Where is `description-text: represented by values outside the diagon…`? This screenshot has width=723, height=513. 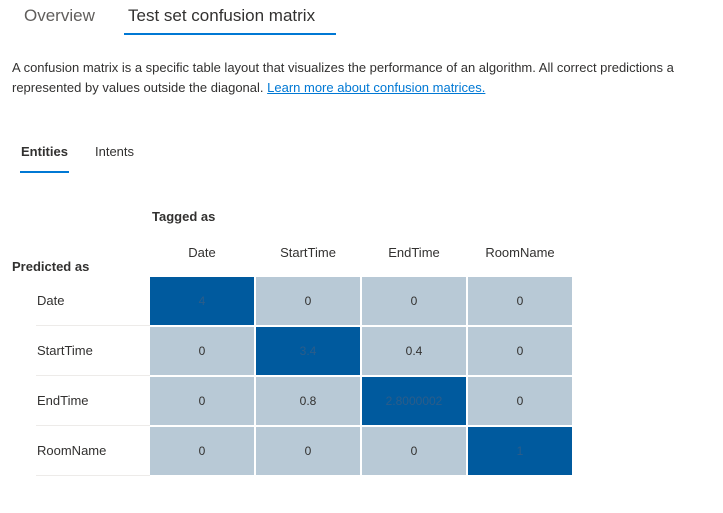
description-text: represented by values outside the diagon… is located at coordinates (138, 87).